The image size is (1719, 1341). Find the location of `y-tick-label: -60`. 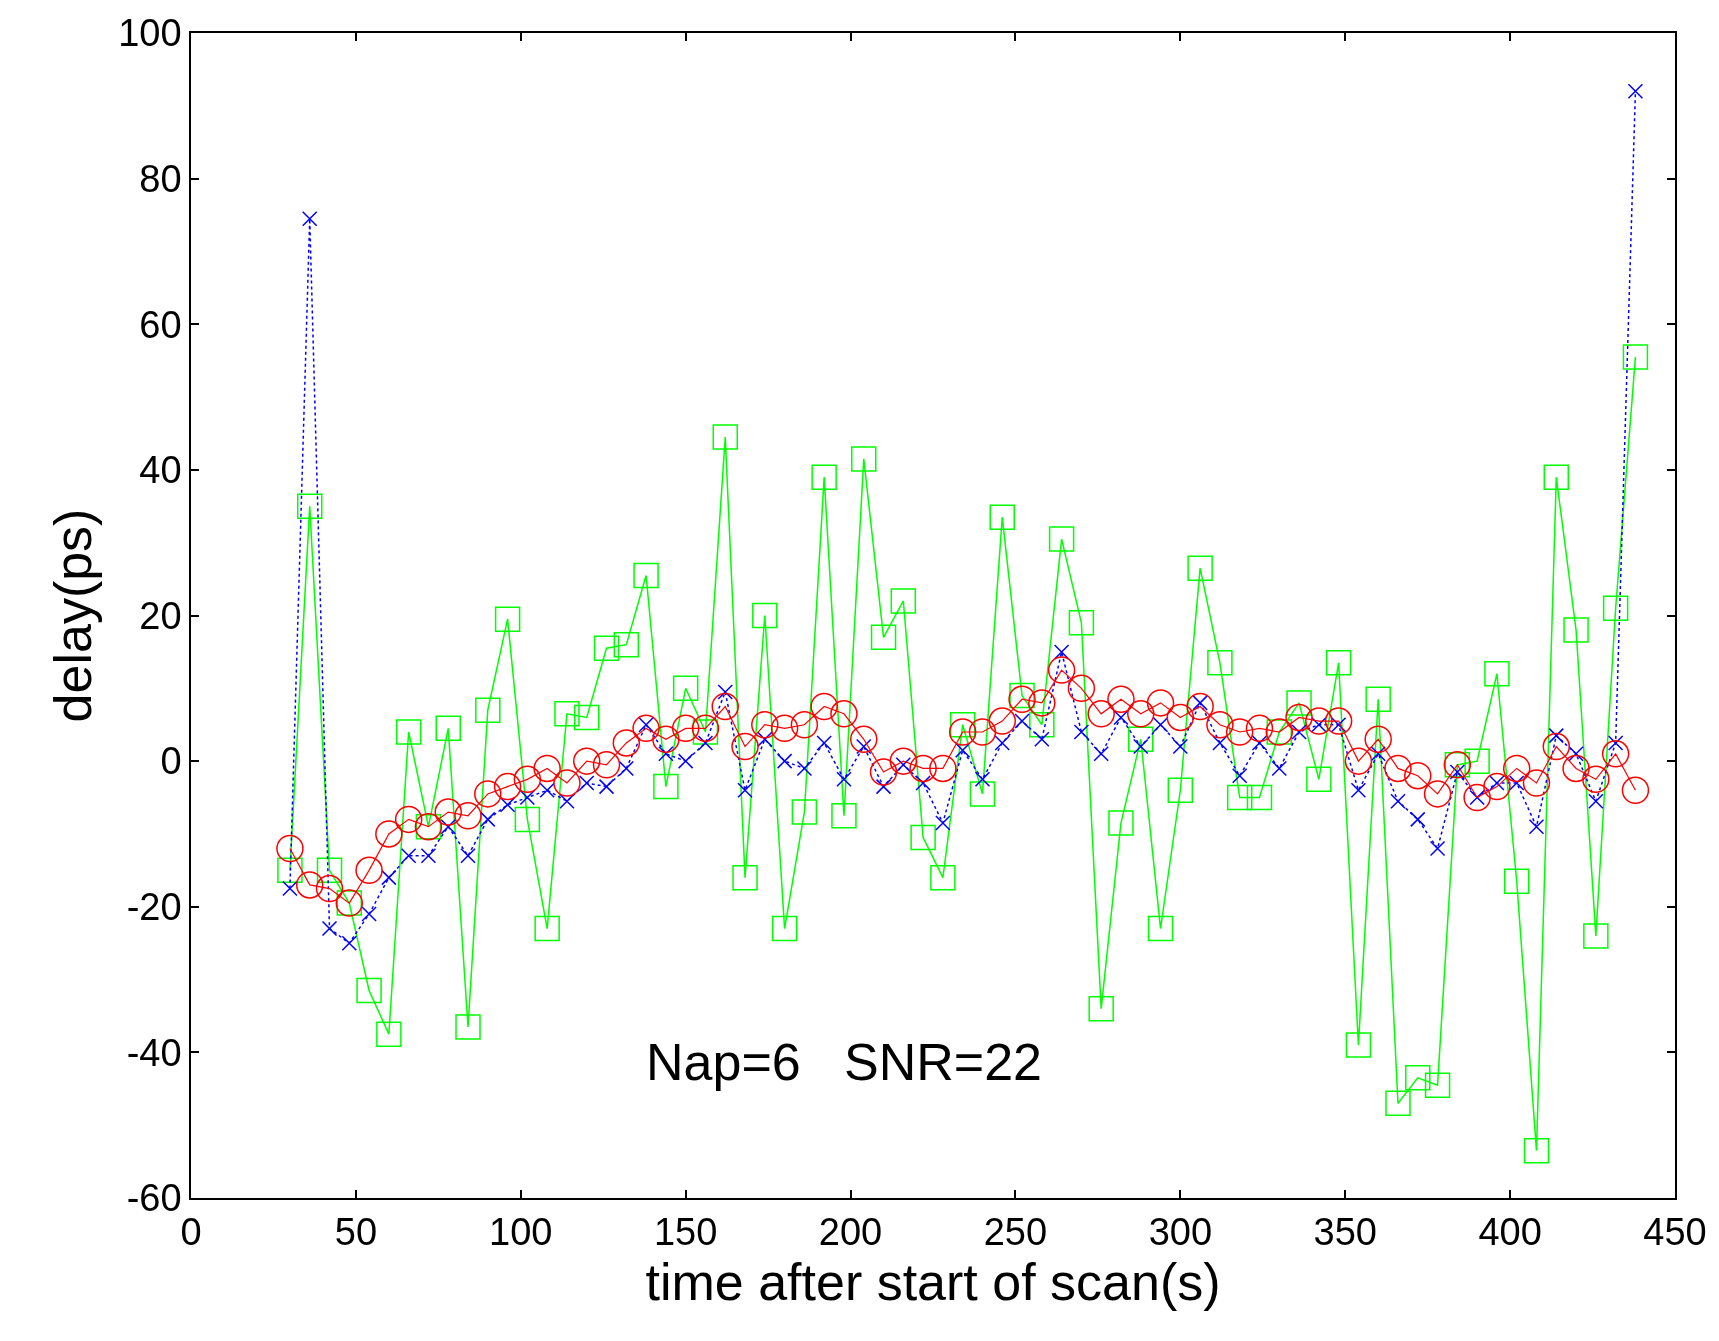

y-tick-label: -60 is located at coordinates (154, 1198).